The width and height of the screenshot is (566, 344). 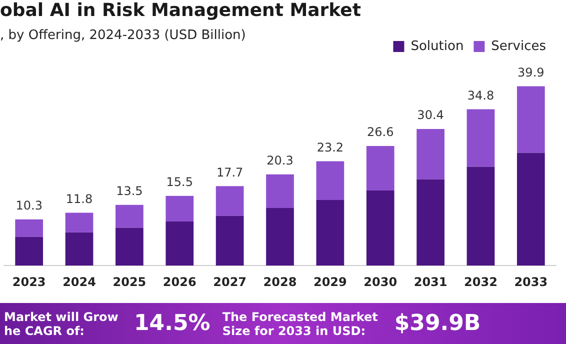 I want to click on annotation: 15.5, so click(x=179, y=181).